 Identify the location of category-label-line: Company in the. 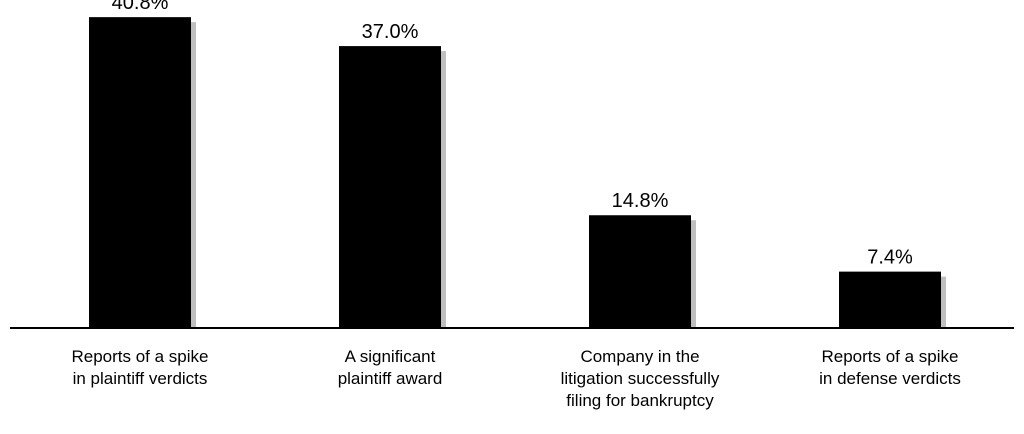
(639, 356).